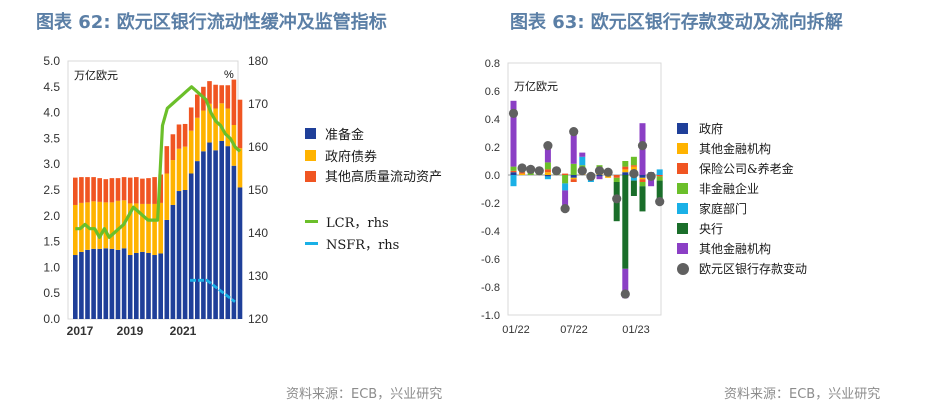  Describe the element at coordinates (574, 330) in the screenshot. I see `x-tick-label: 07/22` at that location.